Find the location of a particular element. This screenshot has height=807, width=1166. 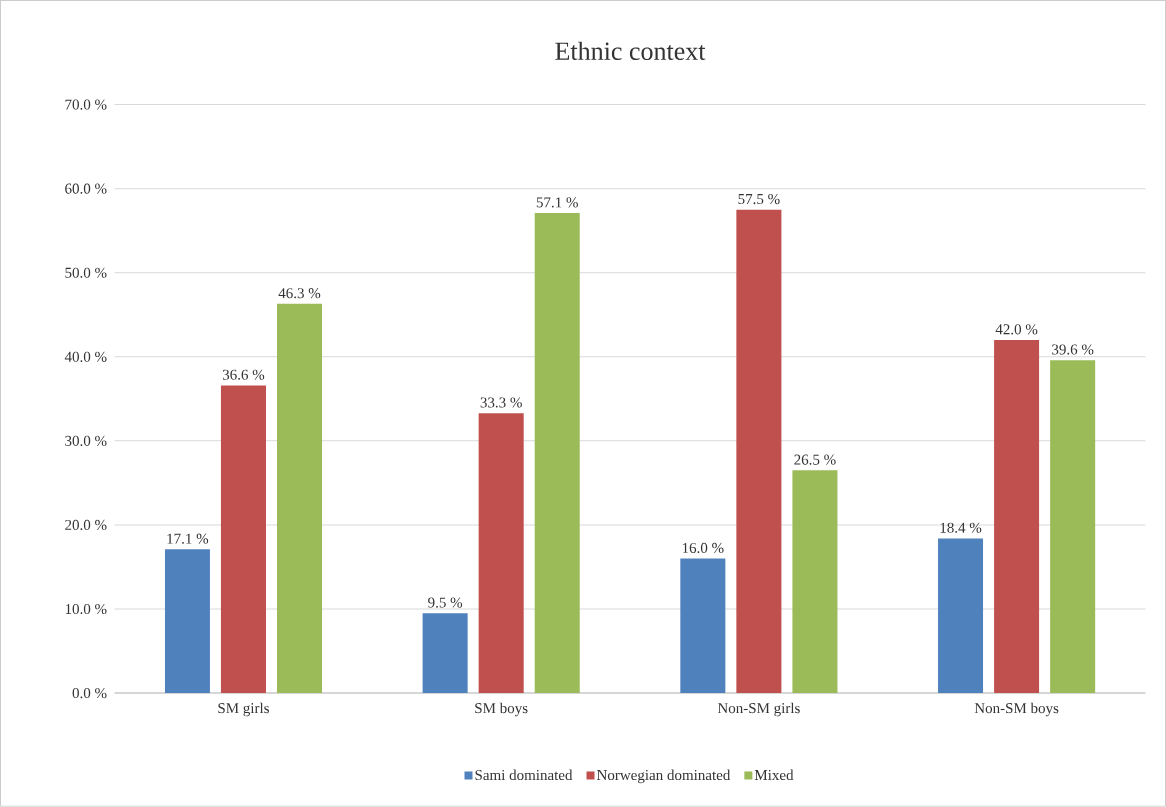

data-label: 26.5 % is located at coordinates (815, 459).